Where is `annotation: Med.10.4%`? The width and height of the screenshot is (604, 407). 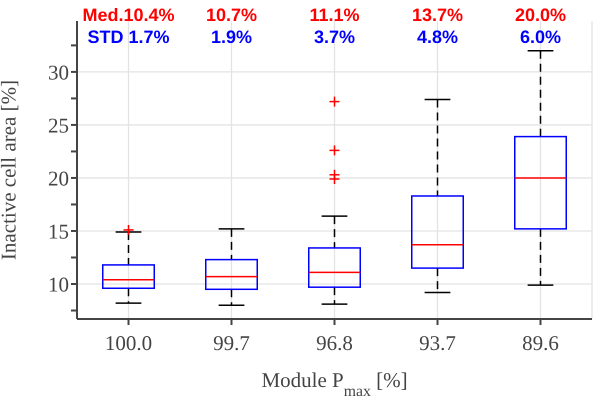 annotation: Med.10.4% is located at coordinates (128, 15).